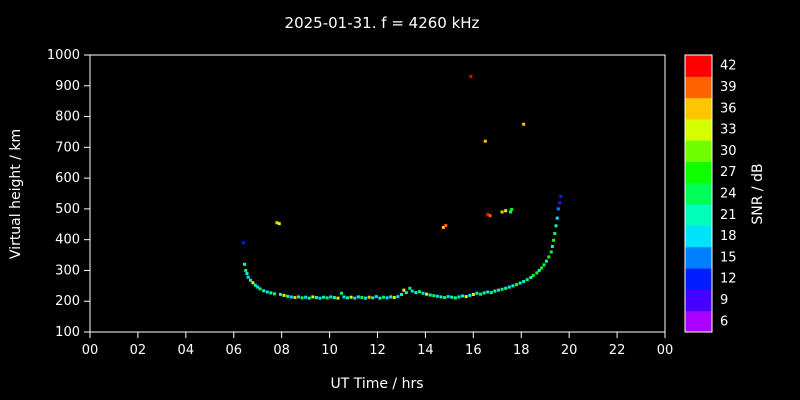 The image size is (800, 400). I want to click on colorbar-tick-label: 6, so click(724, 321).